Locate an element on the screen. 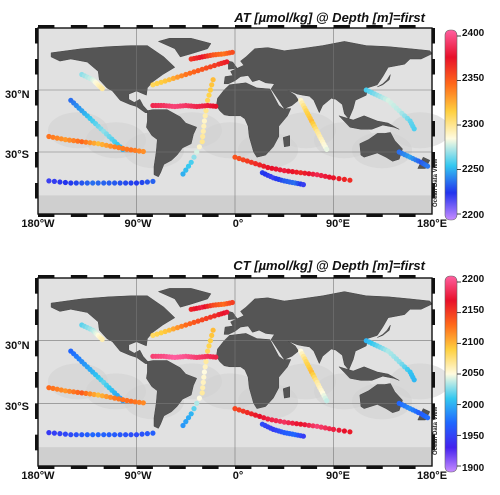  continent-greenland is located at coordinates (184, 298).